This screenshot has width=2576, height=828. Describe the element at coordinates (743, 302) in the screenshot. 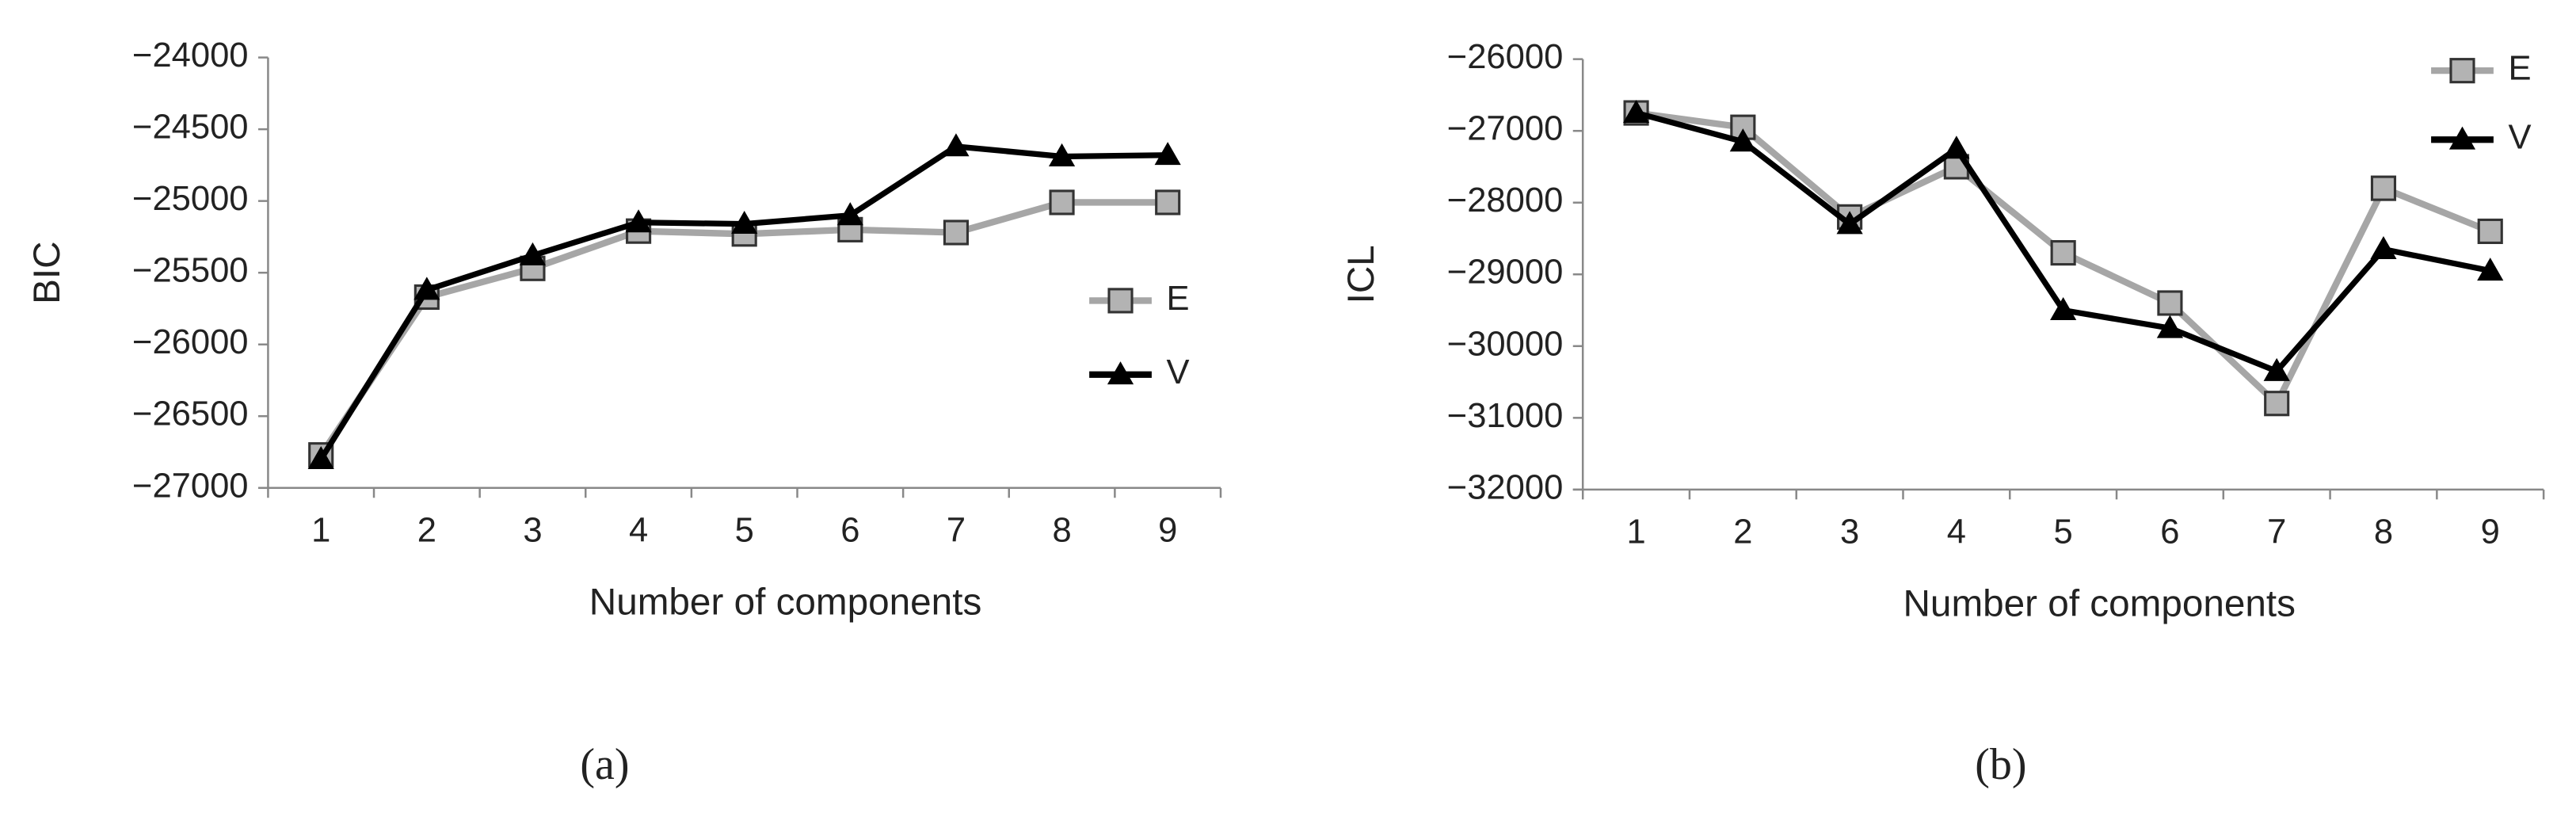

I see `series-line` at that location.